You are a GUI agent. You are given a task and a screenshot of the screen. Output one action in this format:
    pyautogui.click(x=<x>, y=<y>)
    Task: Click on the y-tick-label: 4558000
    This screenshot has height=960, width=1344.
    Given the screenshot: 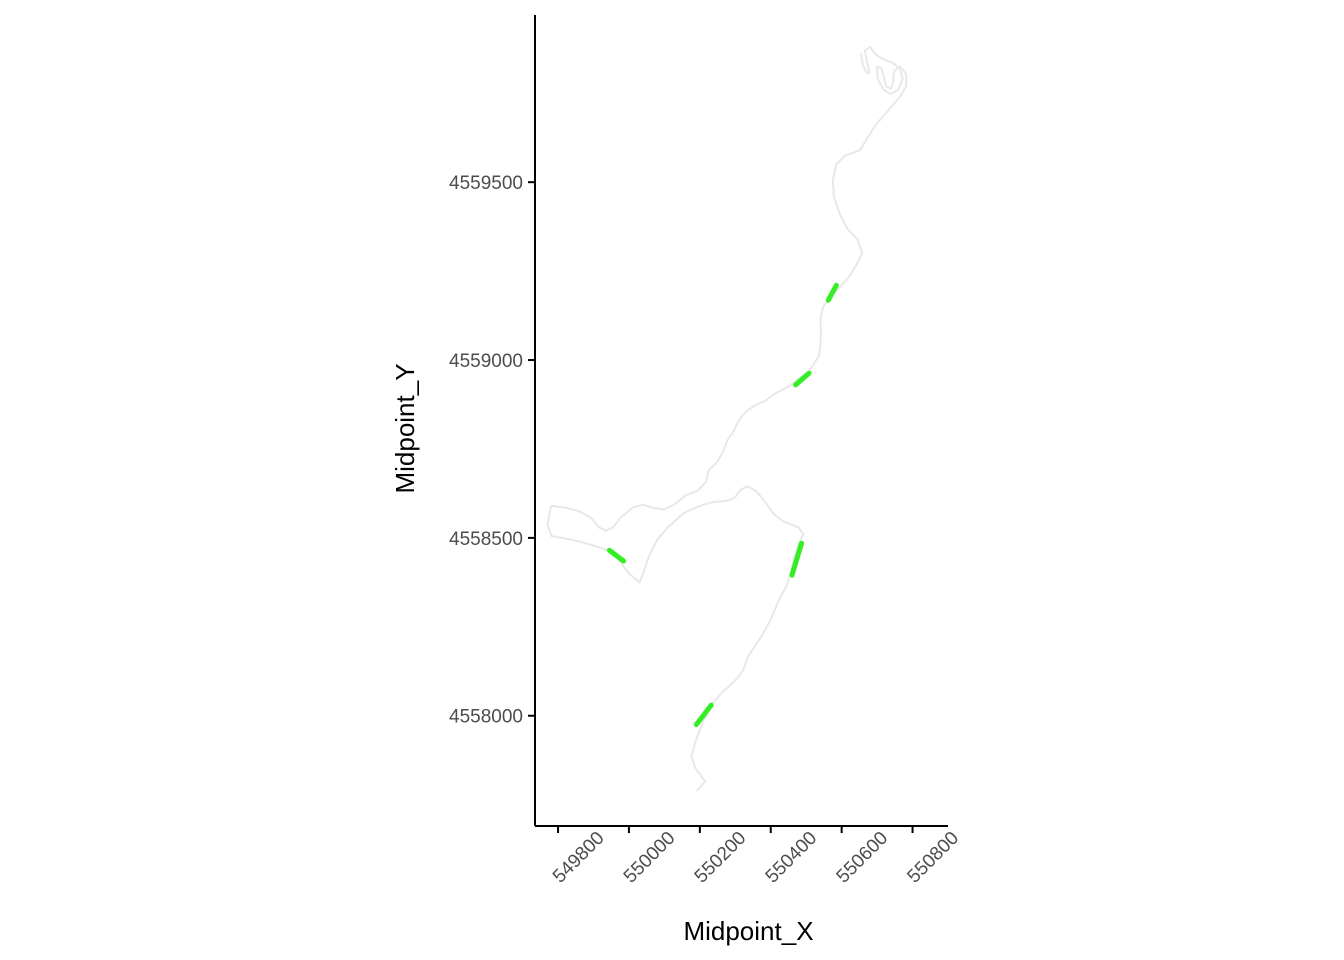 What is the action you would take?
    pyautogui.click(x=486, y=717)
    